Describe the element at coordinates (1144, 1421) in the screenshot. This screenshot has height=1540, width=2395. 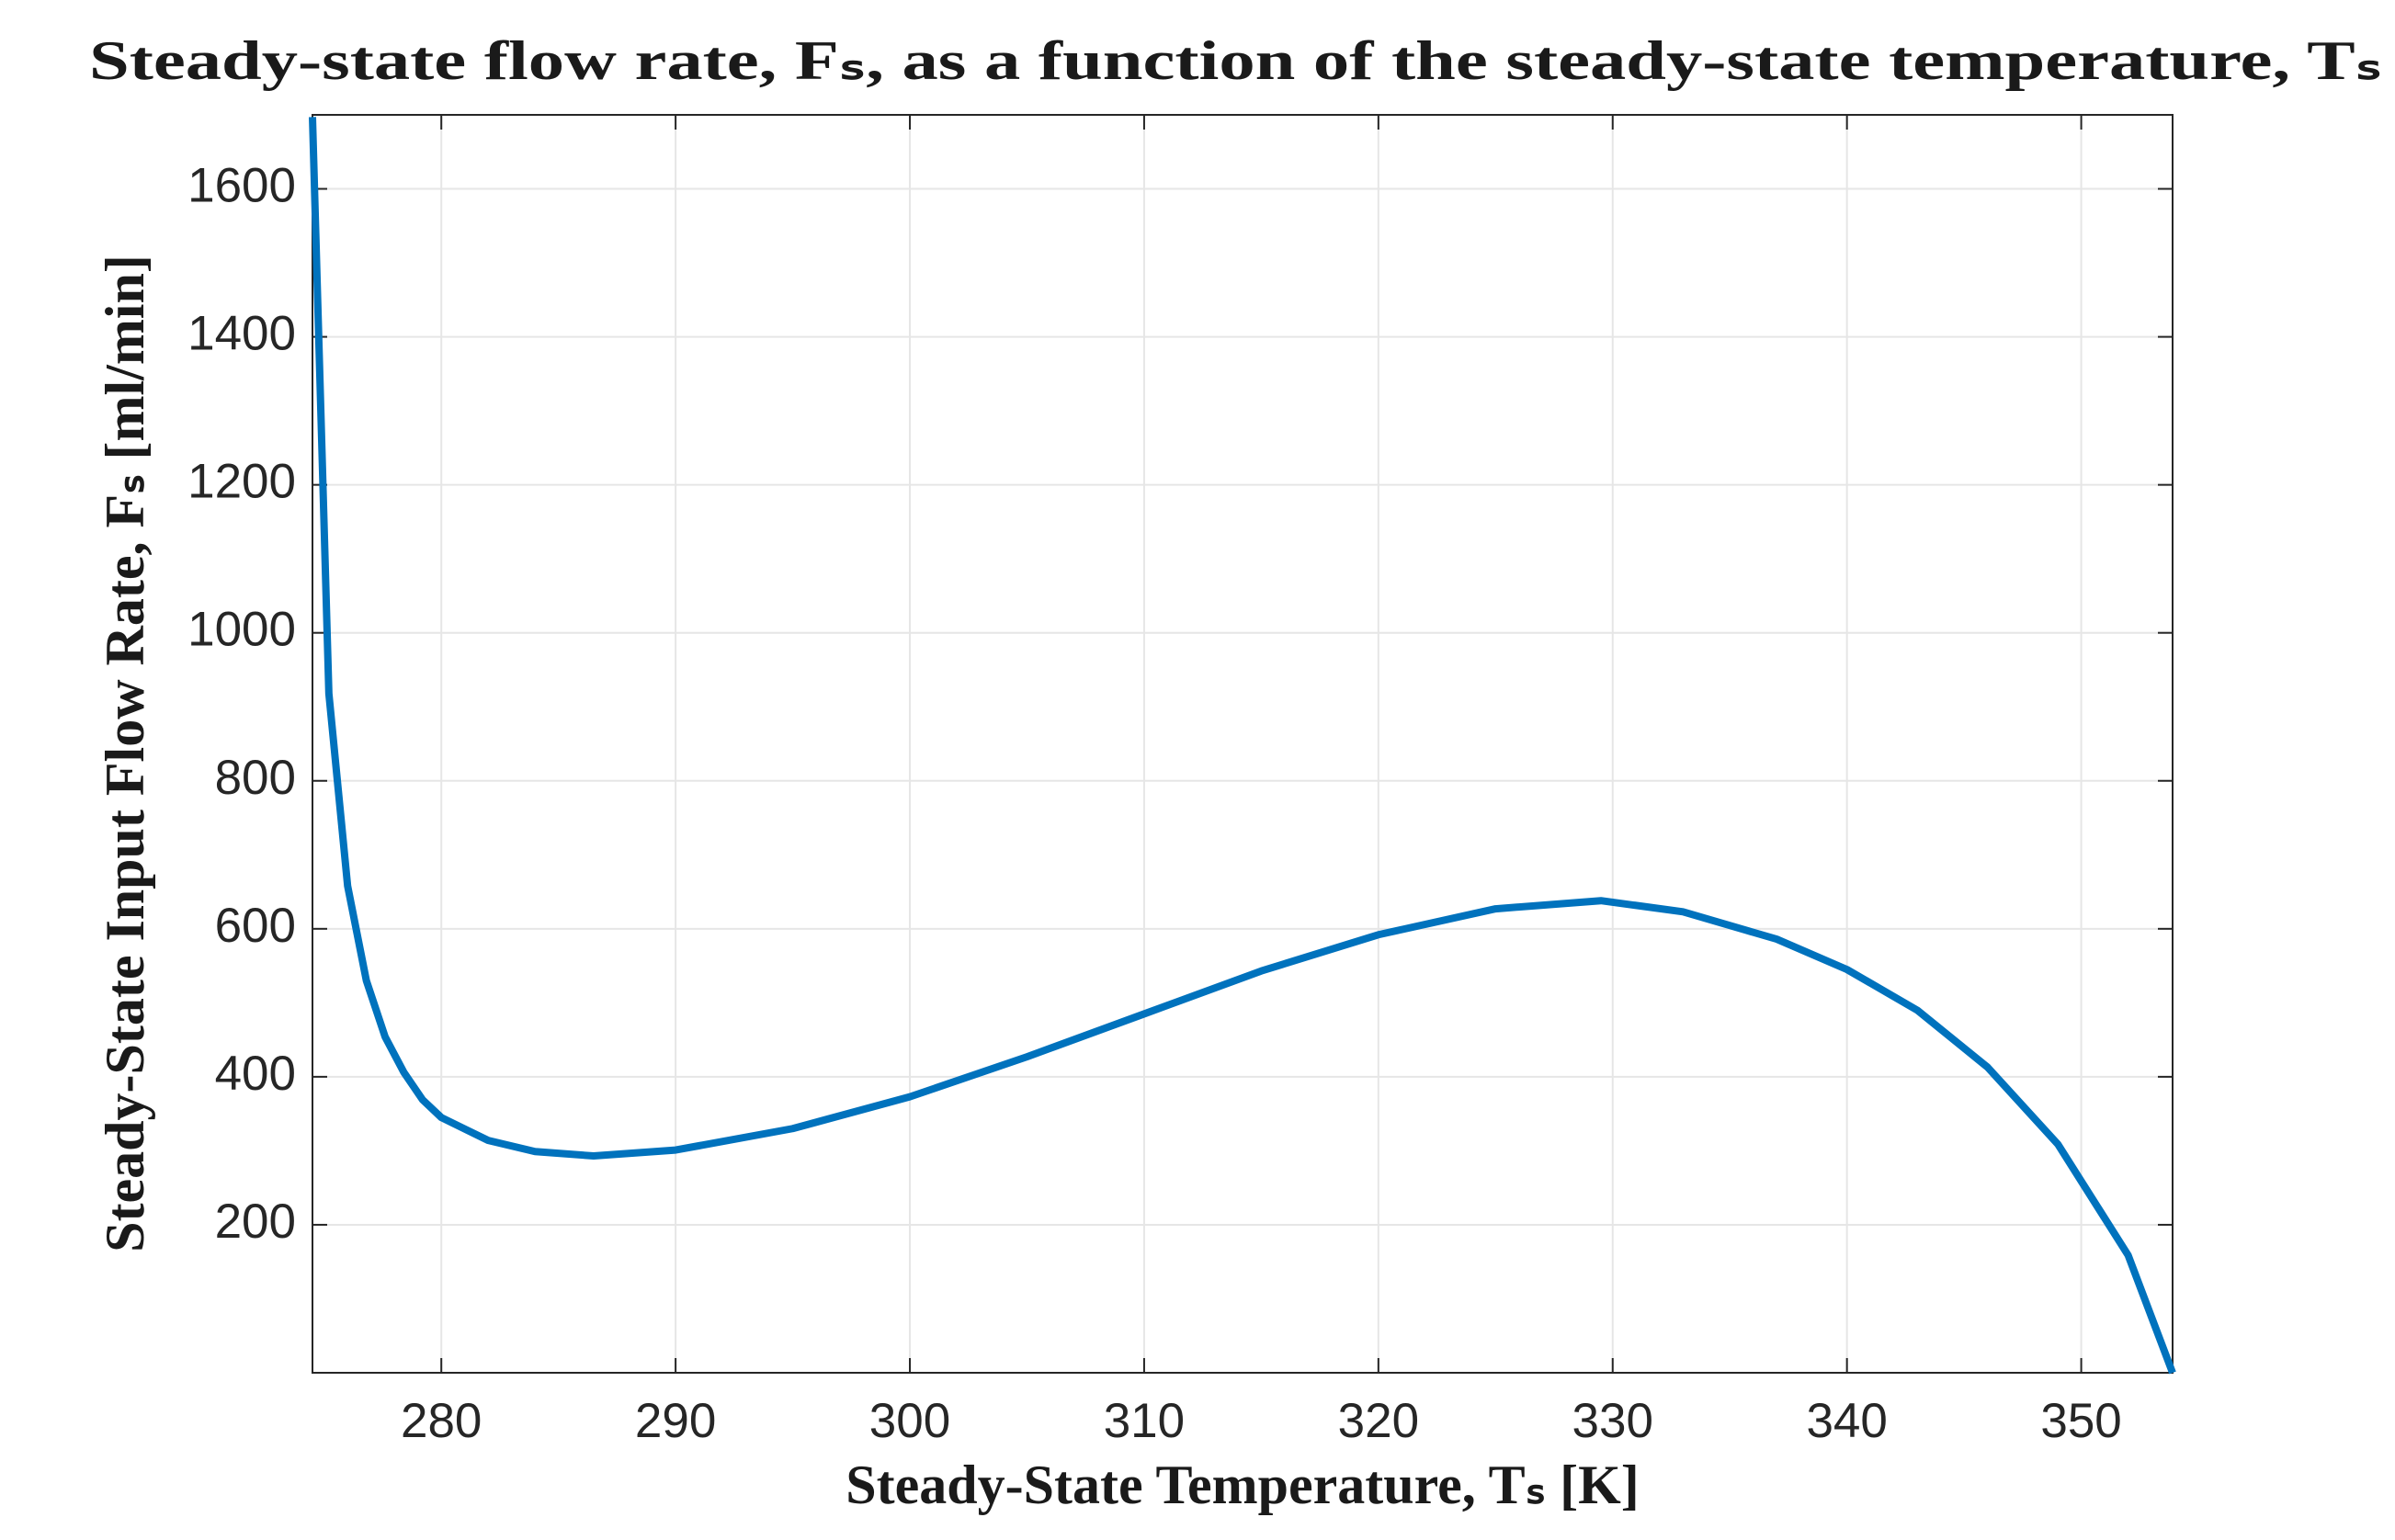
I see `x-tick-label: 310` at that location.